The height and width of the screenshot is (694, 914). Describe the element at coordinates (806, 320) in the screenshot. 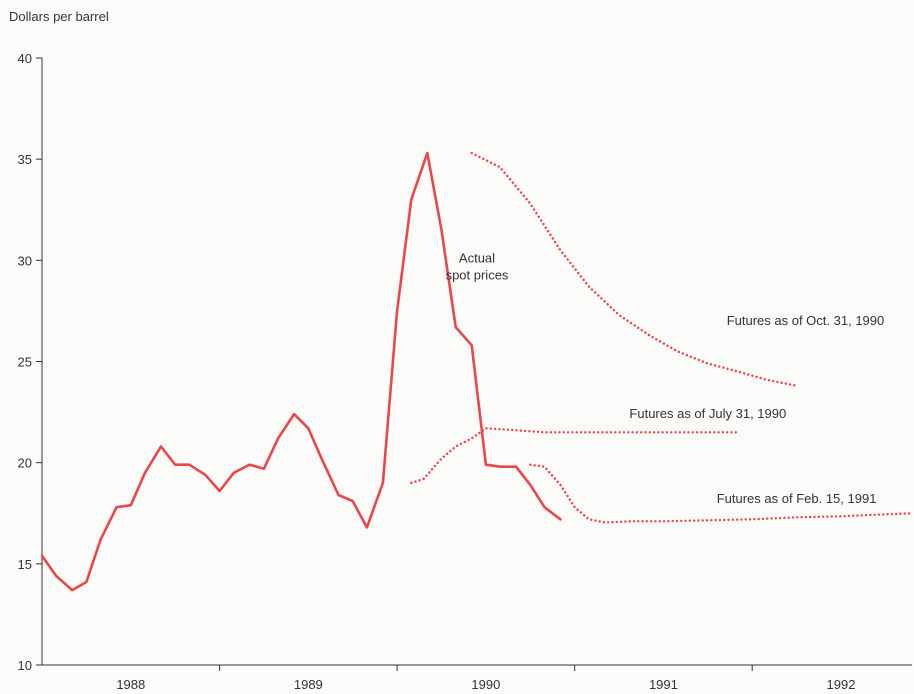

I see `series-label-2: Futures as of Oct. 31, 1990` at that location.